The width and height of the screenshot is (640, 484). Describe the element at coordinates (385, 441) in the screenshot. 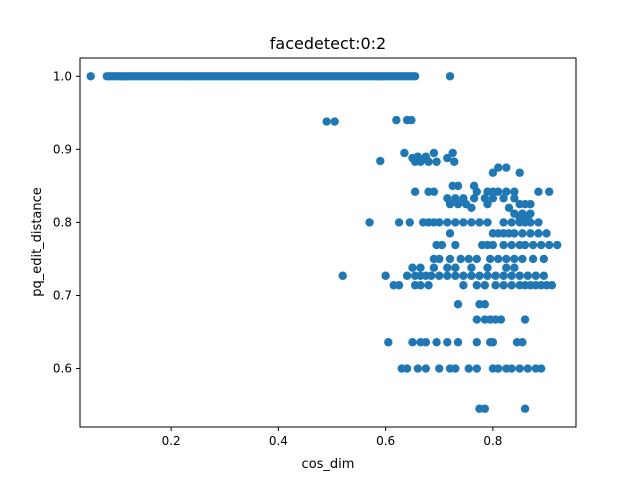

I see `x-tick-label: 0.6` at that location.